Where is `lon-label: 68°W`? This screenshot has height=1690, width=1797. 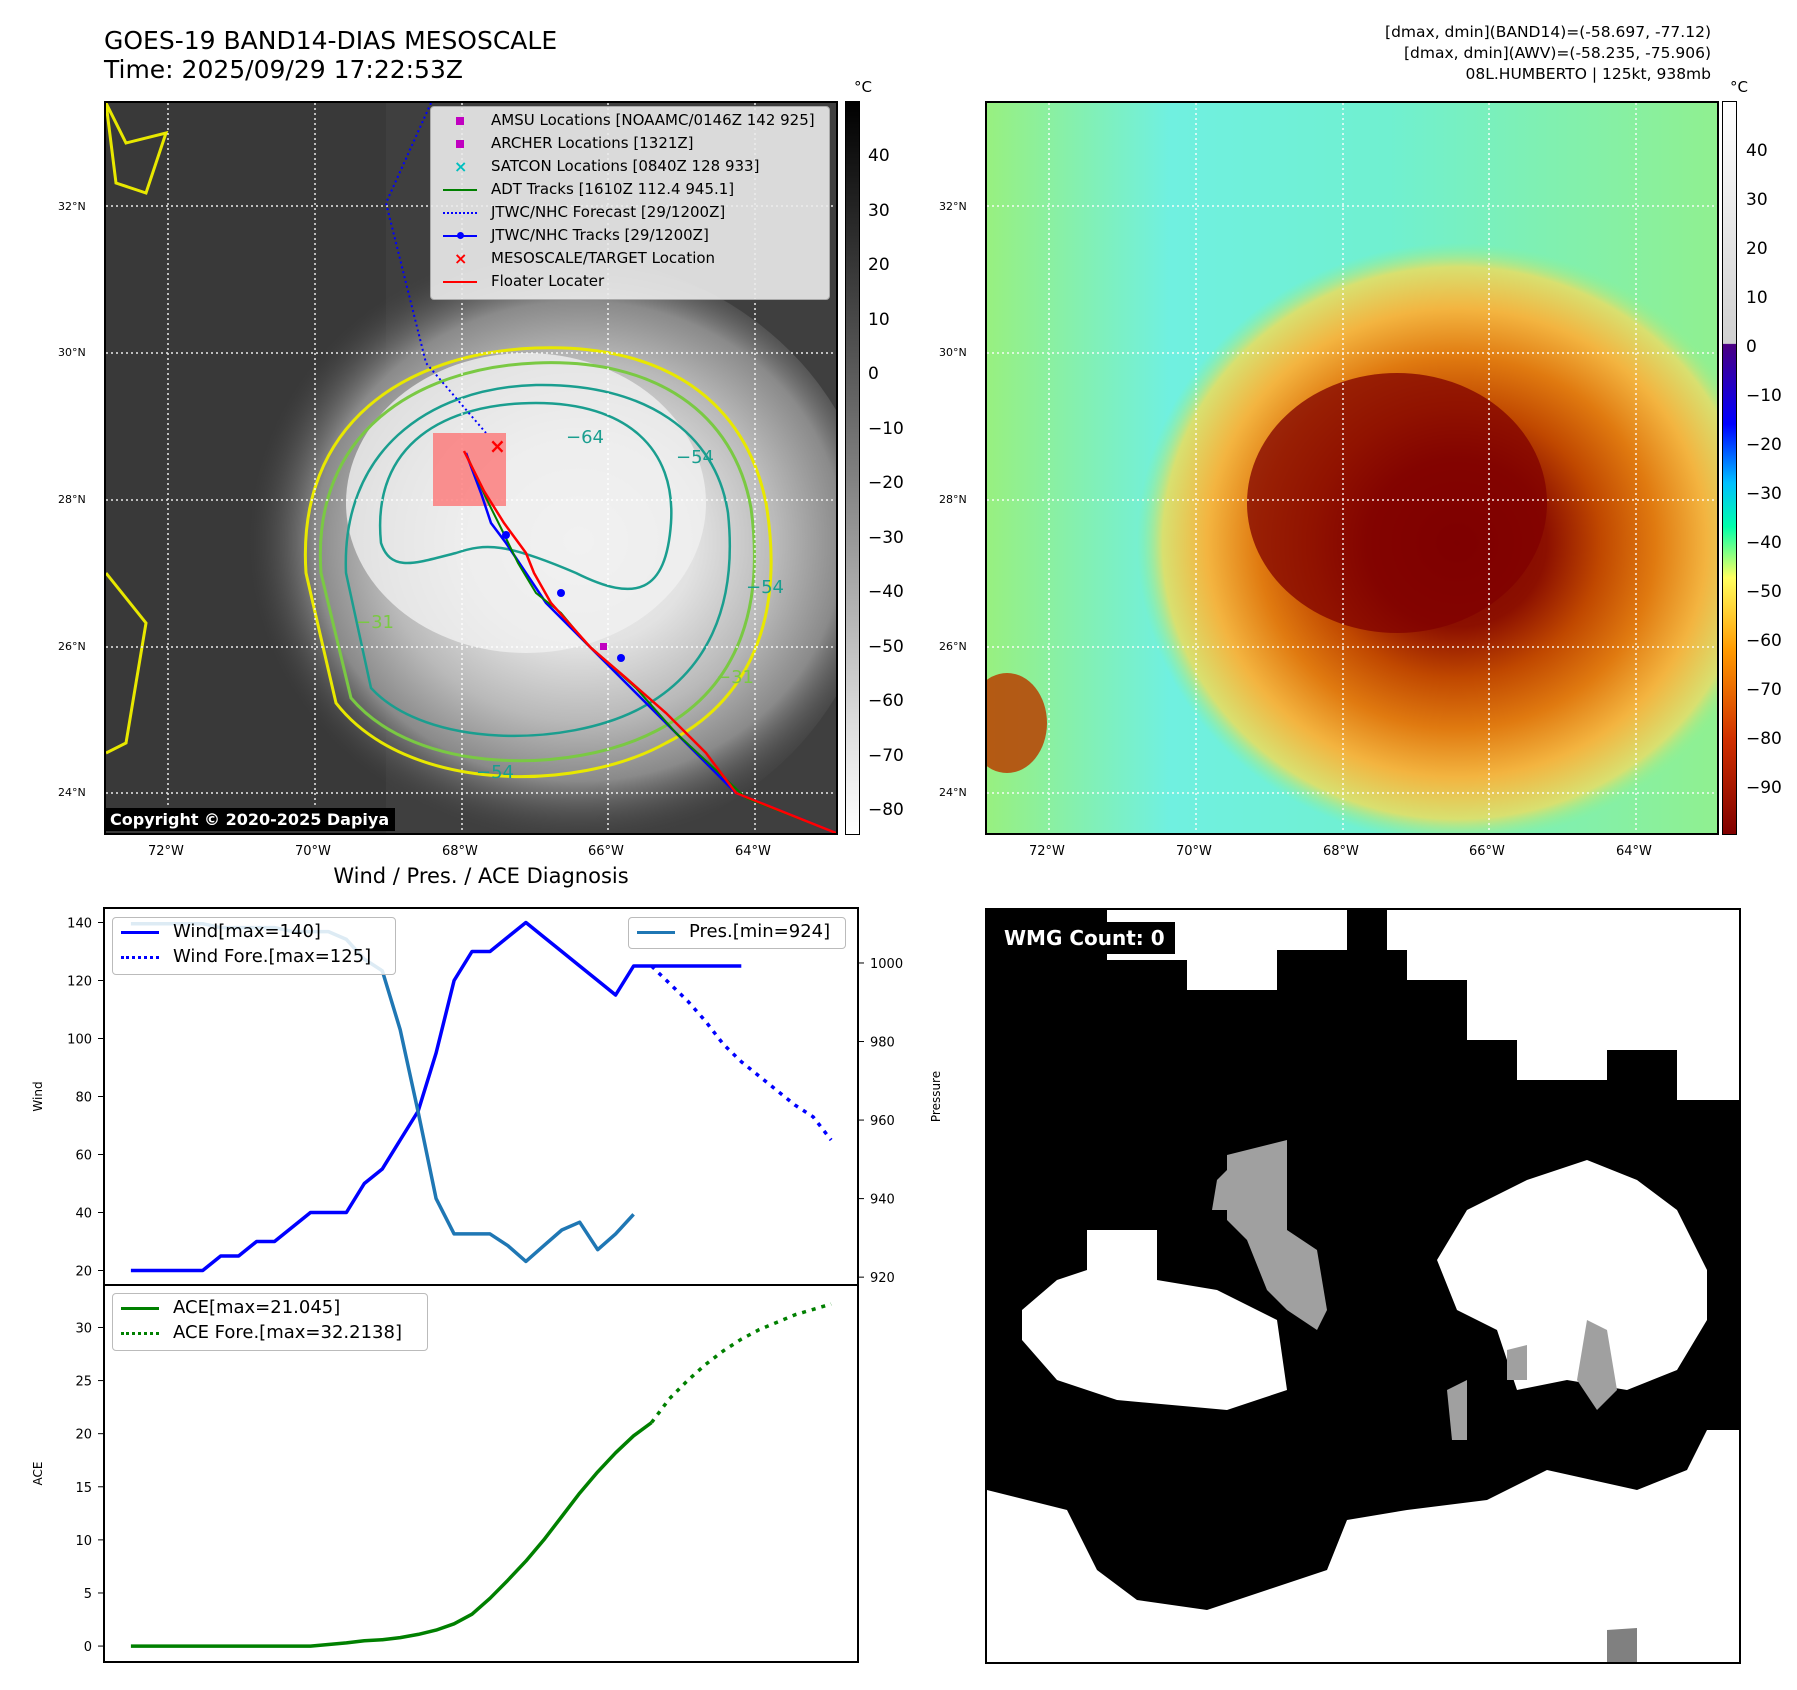
lon-label: 68°W is located at coordinates (1341, 851).